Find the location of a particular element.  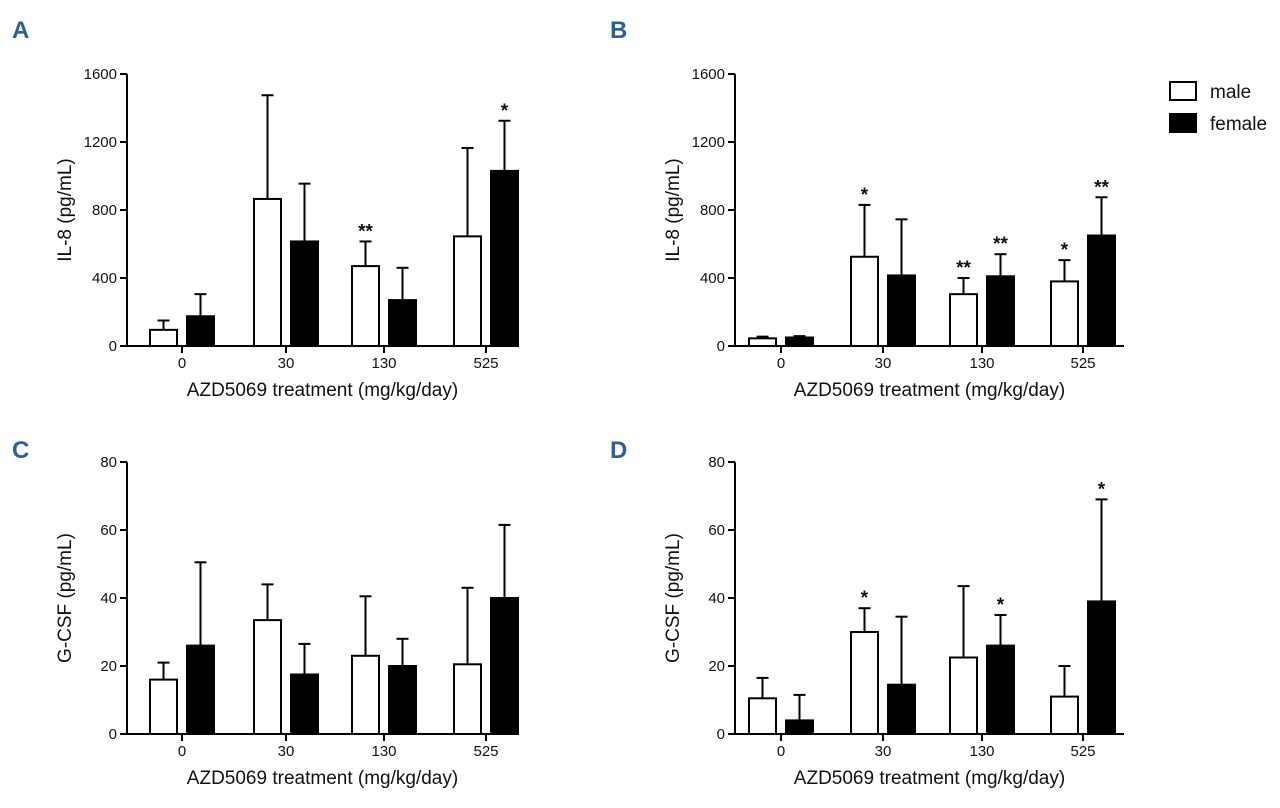

legend: male female is located at coordinates (1218, 108).